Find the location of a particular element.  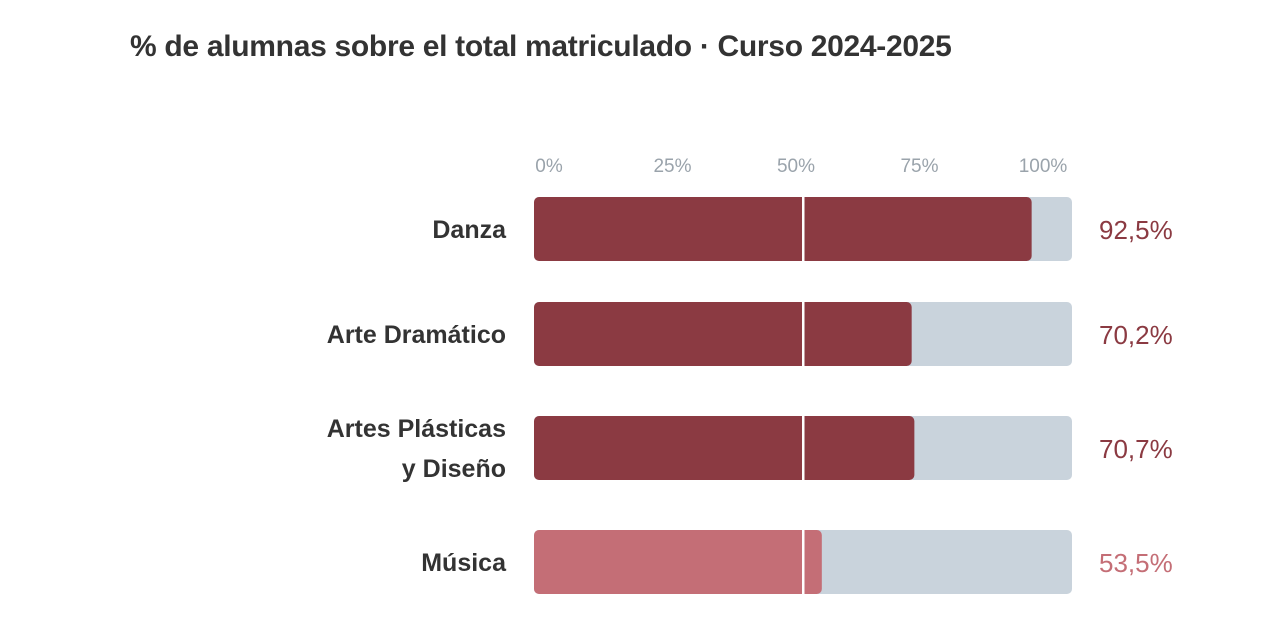

value-label: 70,2% is located at coordinates (1136, 335).